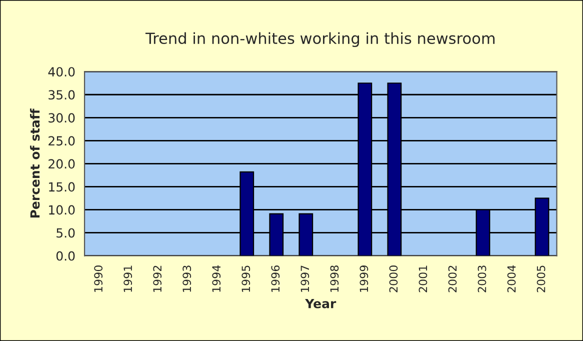 The image size is (583, 341). I want to click on x-tick-label: 2005, so click(541, 279).